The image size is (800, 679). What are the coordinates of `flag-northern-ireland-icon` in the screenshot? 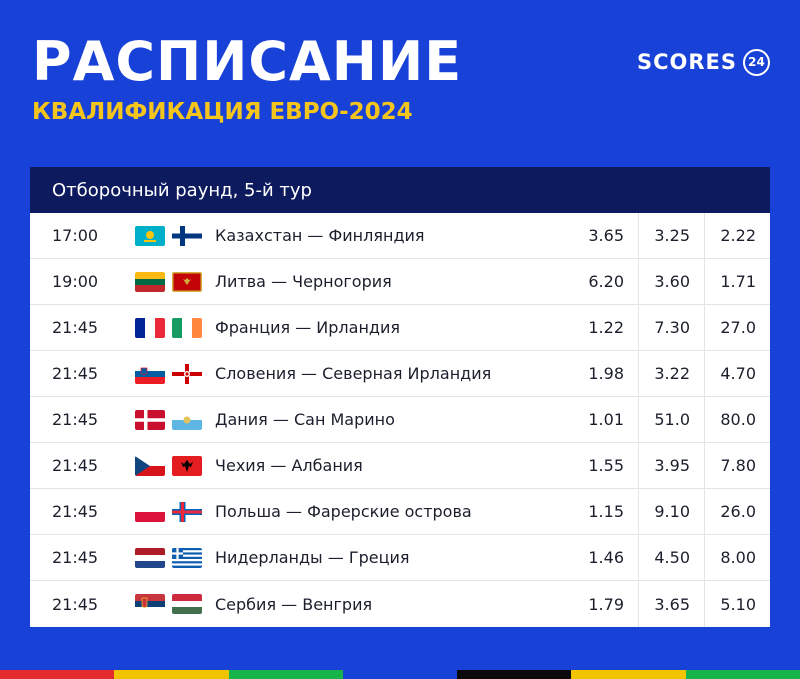 It's located at (187, 373).